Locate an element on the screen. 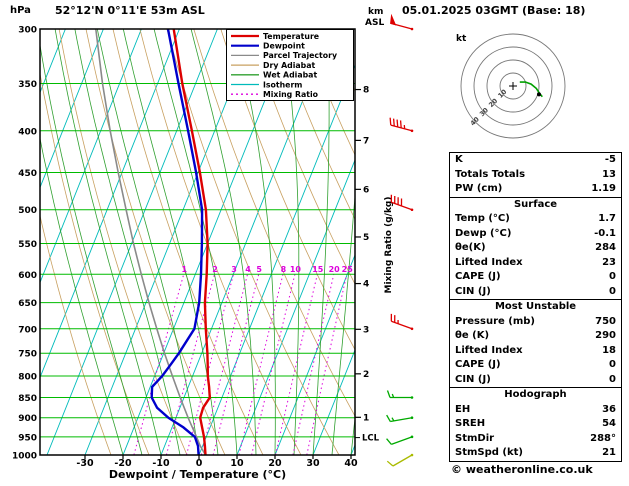 Image resolution: width=629 pixels, height=486 pixels. mixing-ratio-label: 10 is located at coordinates (296, 269).